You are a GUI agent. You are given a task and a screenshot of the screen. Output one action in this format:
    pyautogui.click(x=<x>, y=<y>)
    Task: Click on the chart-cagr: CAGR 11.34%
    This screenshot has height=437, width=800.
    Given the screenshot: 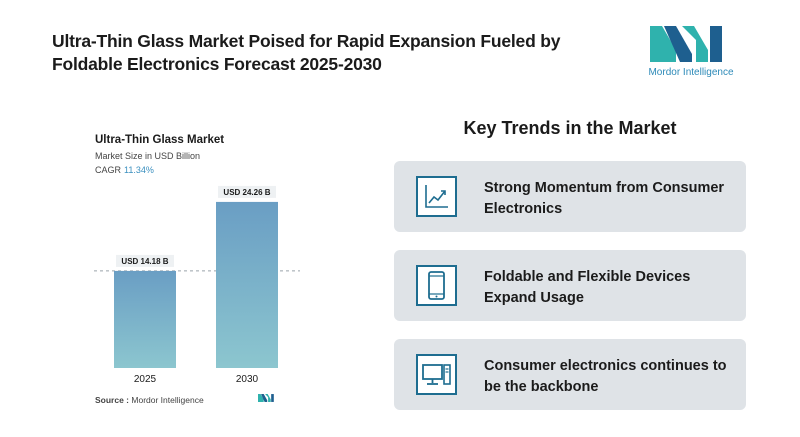 What is the action you would take?
    pyautogui.click(x=124, y=170)
    